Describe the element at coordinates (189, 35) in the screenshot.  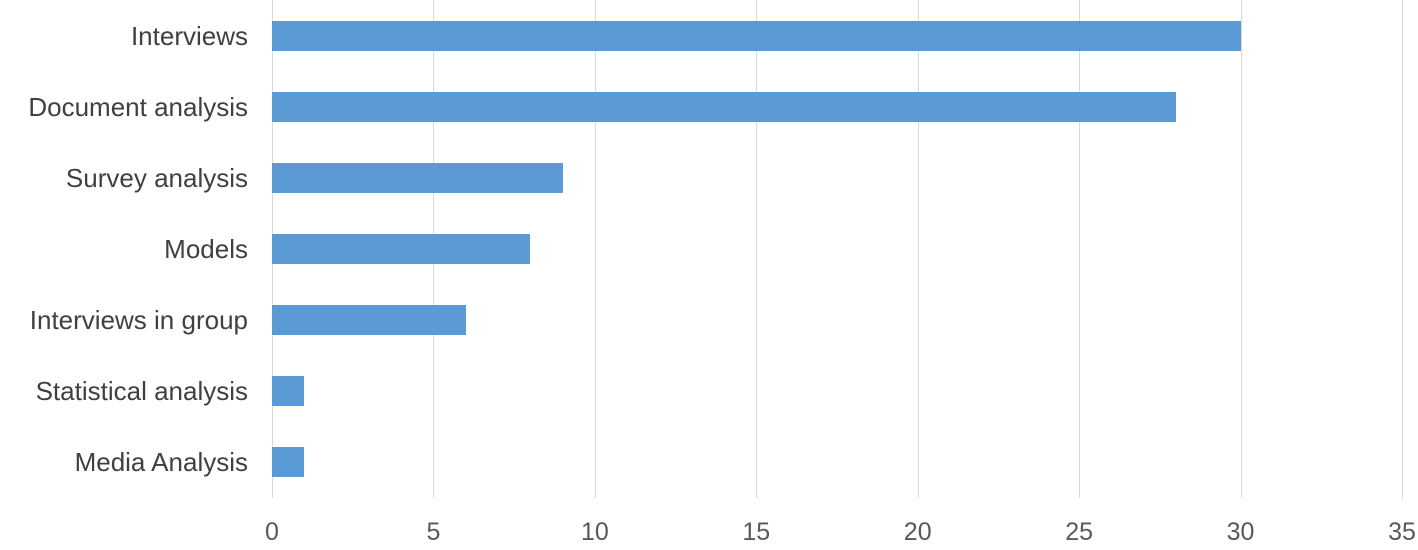
I see `category-label: Interviews` at that location.